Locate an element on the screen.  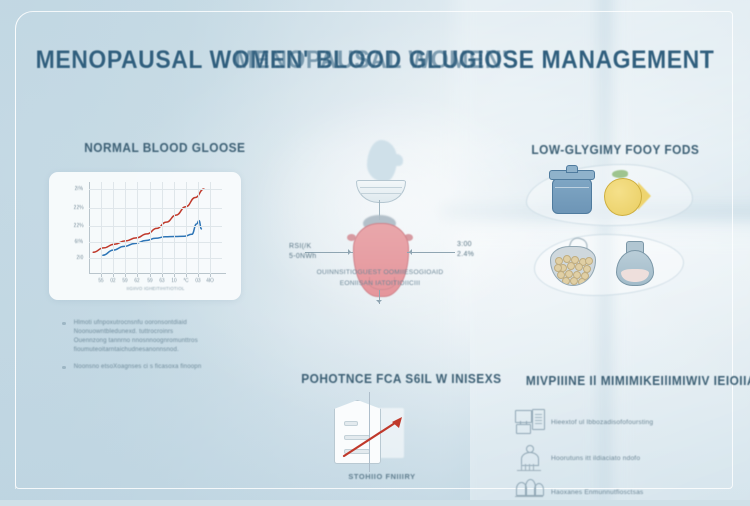
bowl-icon is located at coordinates (381, 191).